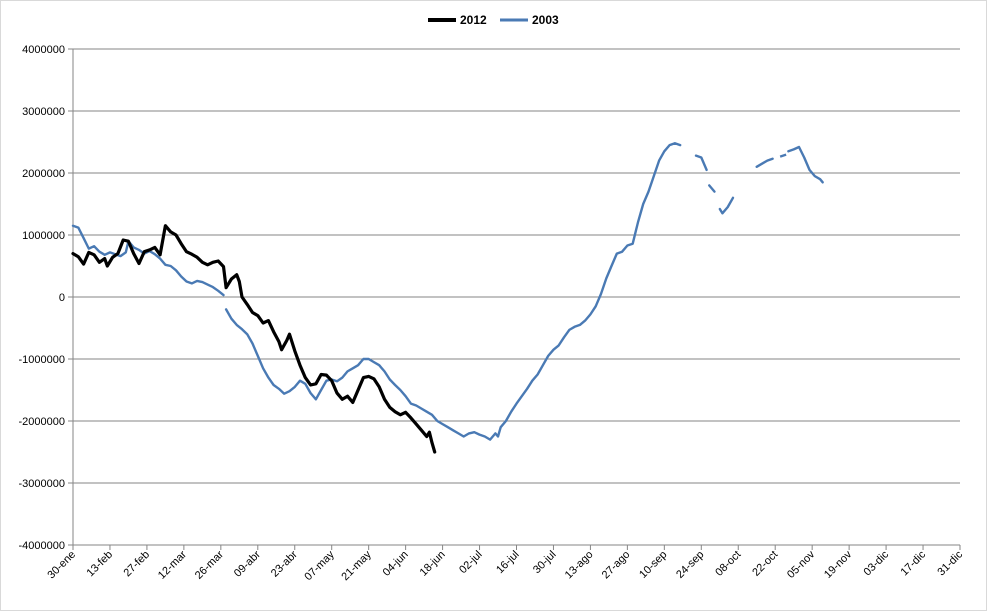  Describe the element at coordinates (62, 298) in the screenshot. I see `y-tick-label: 0` at that location.